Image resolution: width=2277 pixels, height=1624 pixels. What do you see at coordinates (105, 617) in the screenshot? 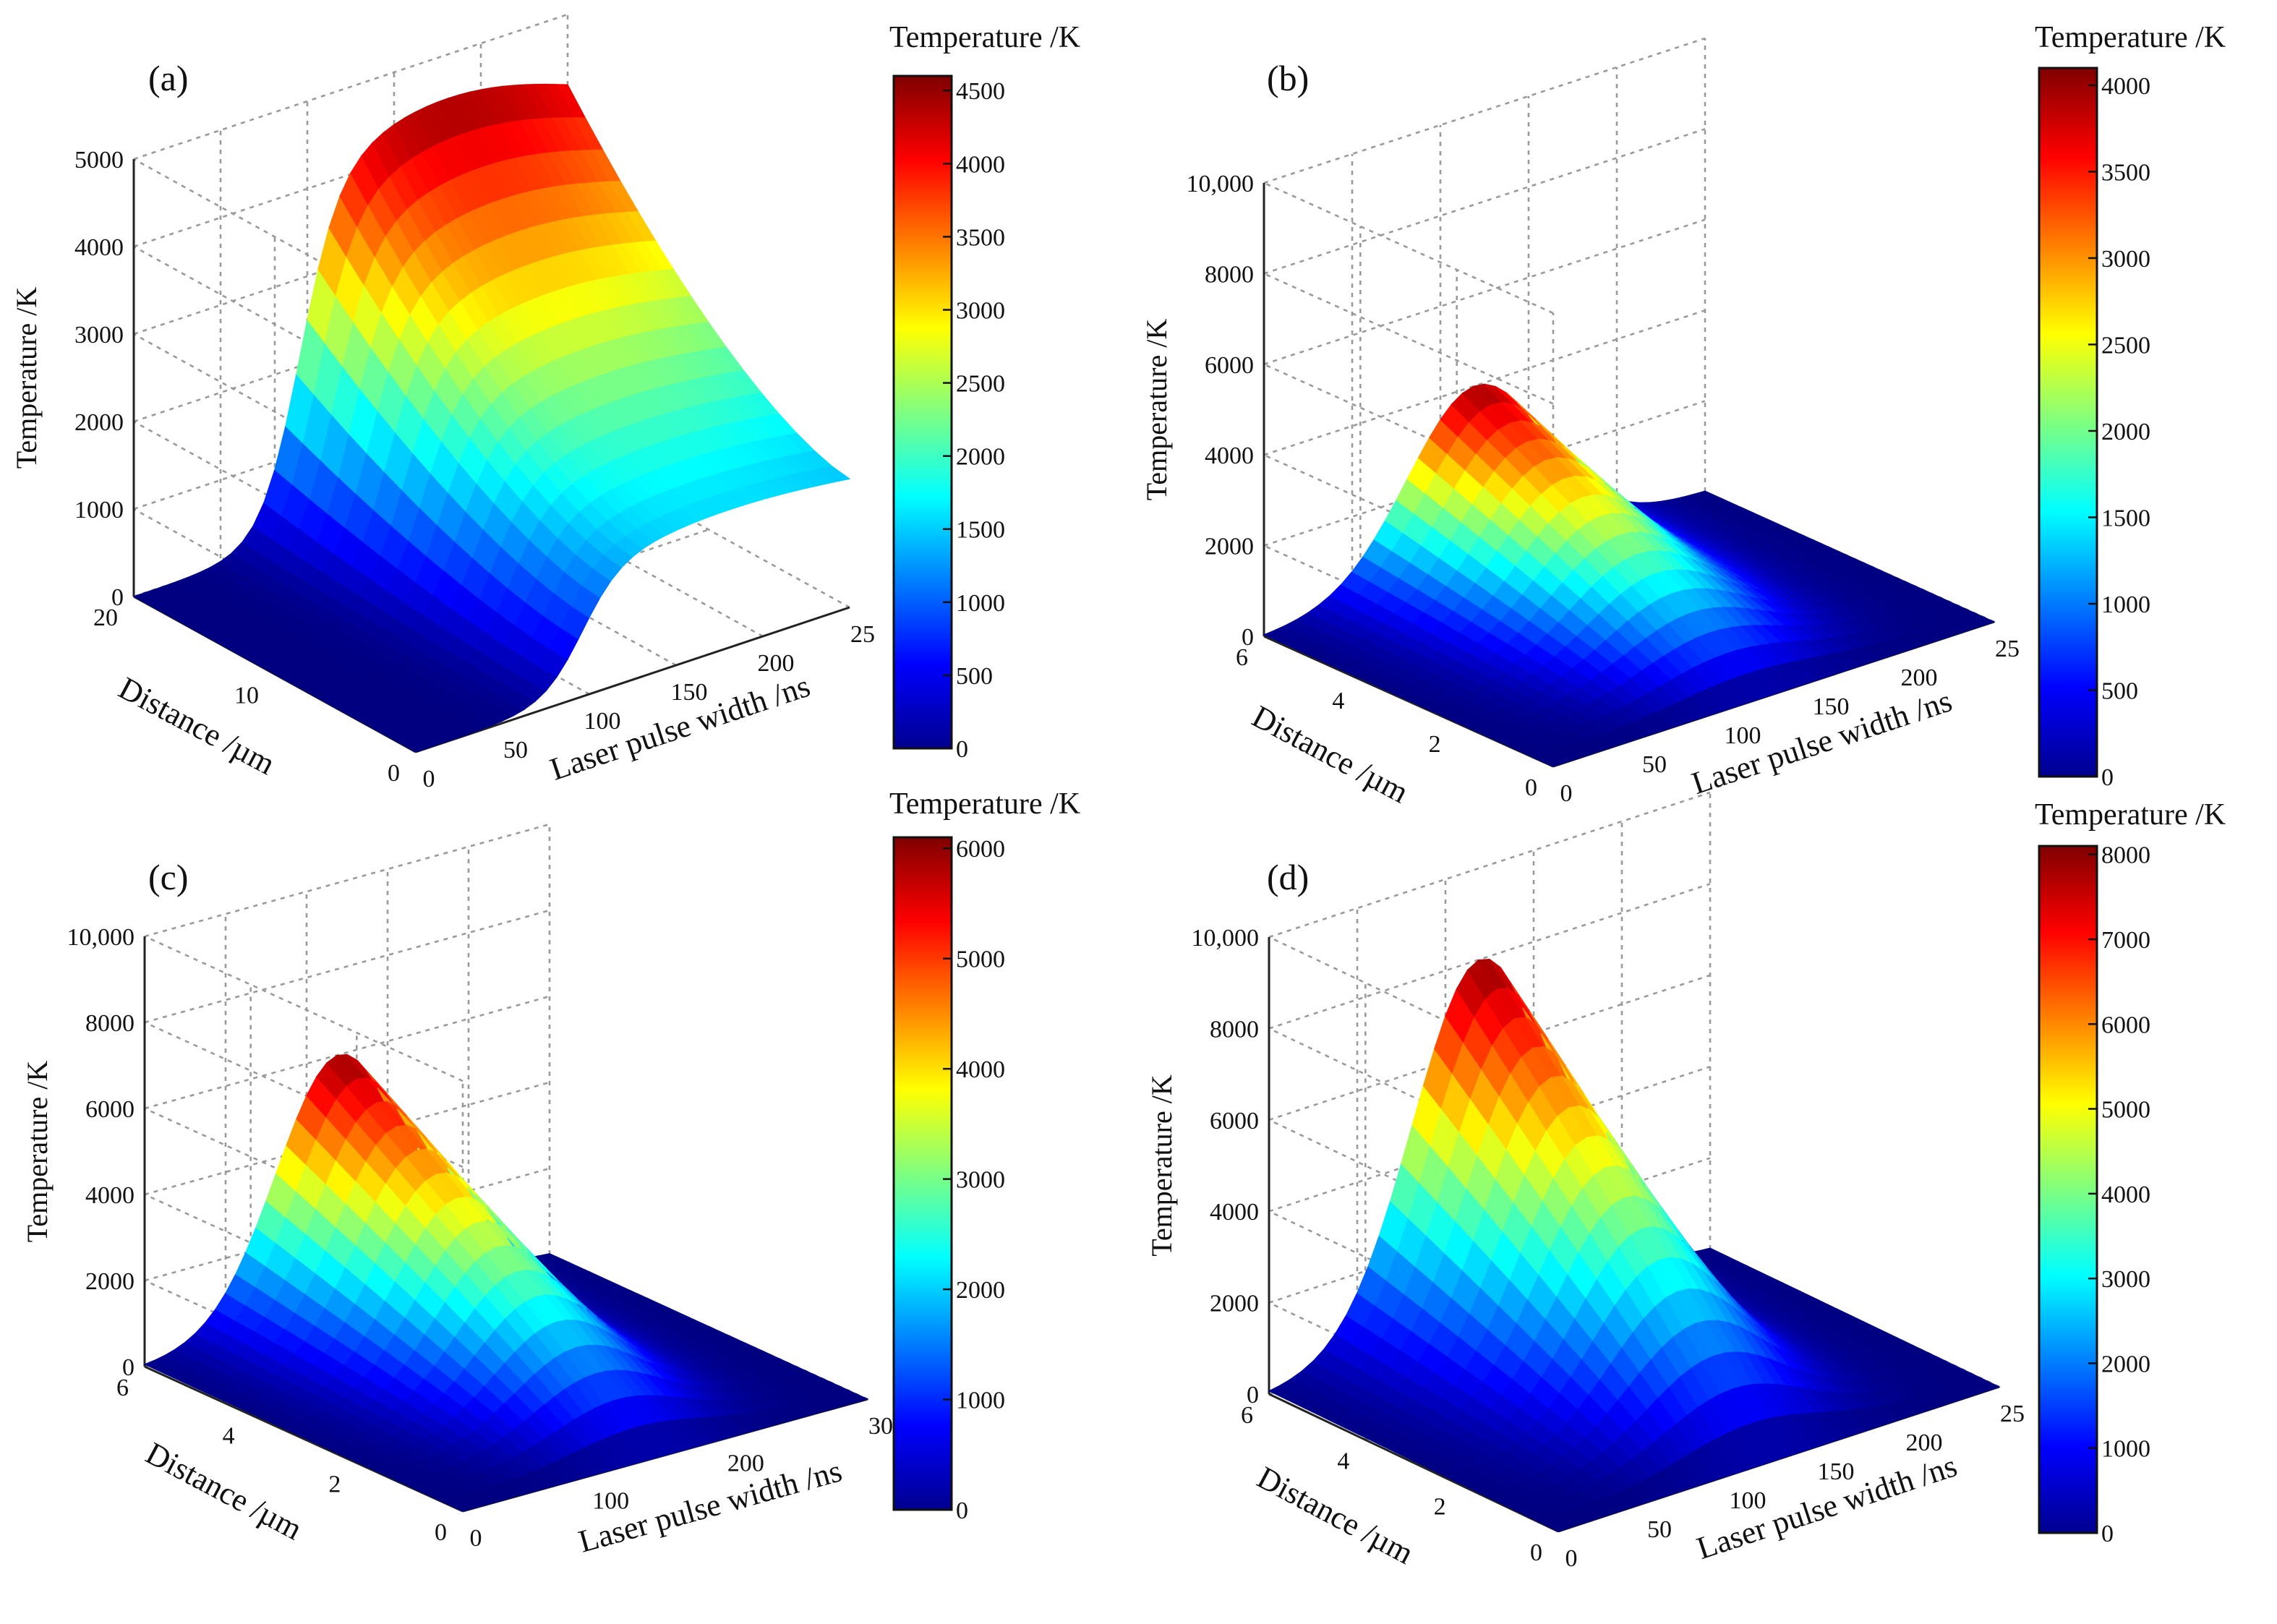
I see `y-tick-label: 20` at bounding box center [105, 617].